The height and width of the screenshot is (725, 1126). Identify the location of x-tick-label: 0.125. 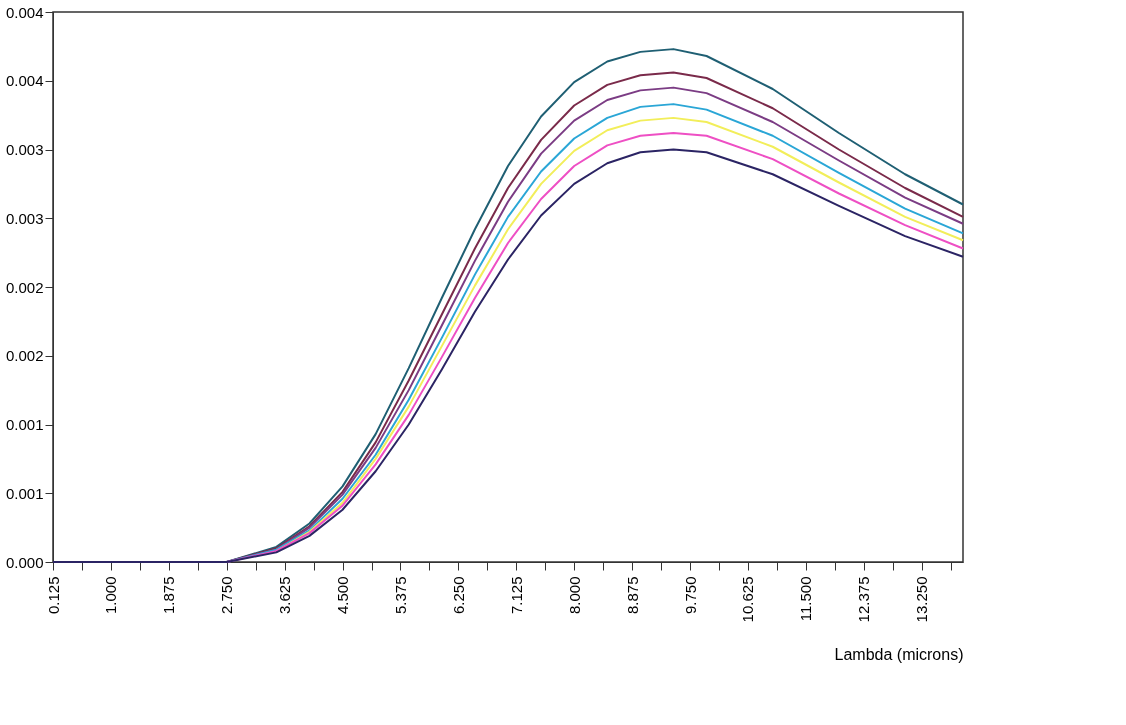
(53, 595).